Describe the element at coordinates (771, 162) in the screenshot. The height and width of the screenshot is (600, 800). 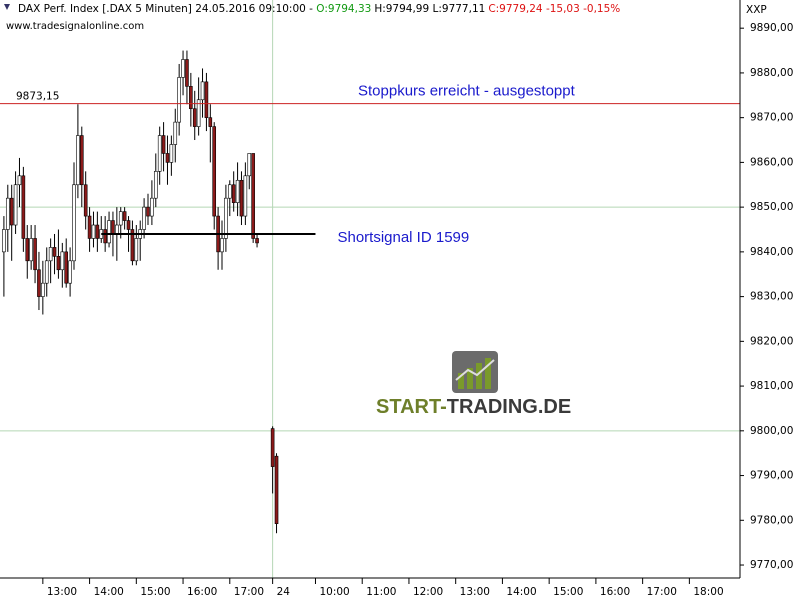
I see `y-tick-label: 9860,00` at that location.